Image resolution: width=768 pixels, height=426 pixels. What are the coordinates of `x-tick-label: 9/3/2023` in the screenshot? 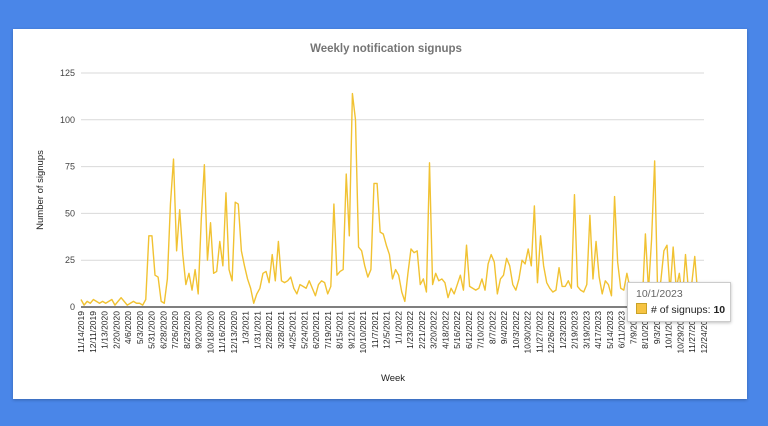 It's located at (657, 327).